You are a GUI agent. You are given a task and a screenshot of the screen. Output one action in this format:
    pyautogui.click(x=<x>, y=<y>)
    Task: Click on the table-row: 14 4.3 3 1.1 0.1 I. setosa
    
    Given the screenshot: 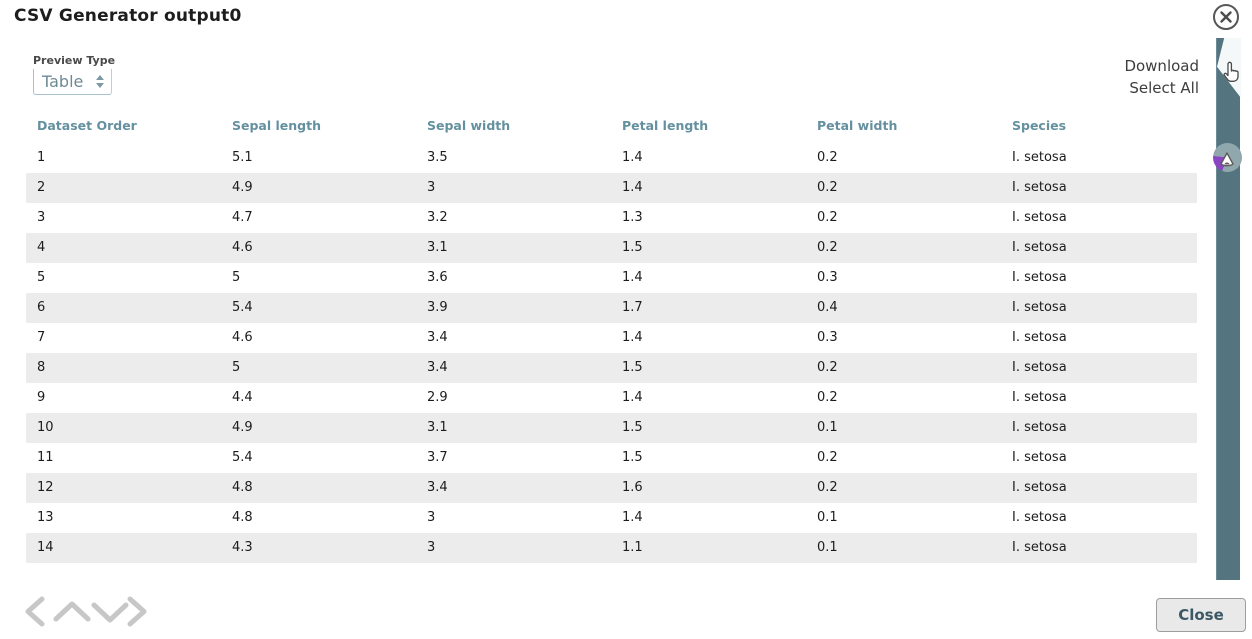 What is the action you would take?
    pyautogui.click(x=611, y=548)
    